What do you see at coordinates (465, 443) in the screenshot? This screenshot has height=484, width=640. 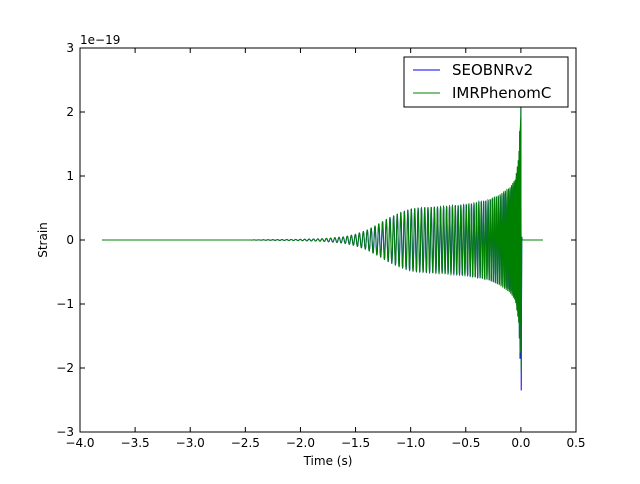 I see `x-tick-label: −0.5` at bounding box center [465, 443].